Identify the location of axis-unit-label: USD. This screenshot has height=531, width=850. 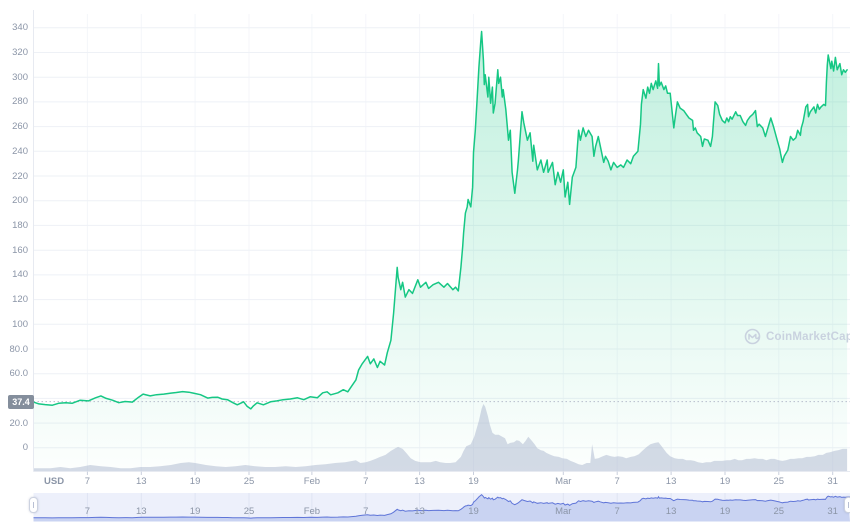
(54, 481).